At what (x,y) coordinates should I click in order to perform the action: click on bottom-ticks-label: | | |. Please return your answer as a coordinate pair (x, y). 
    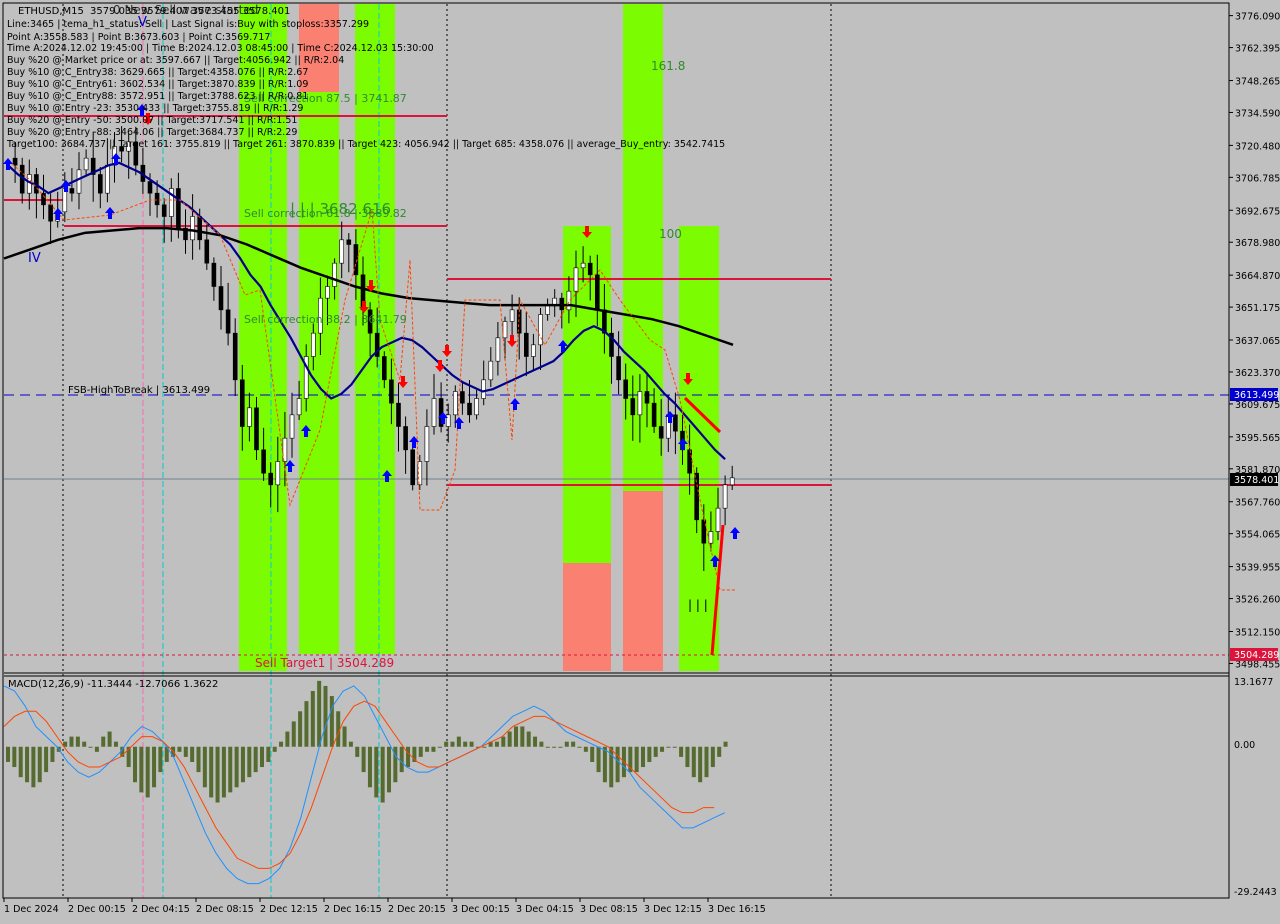
    Looking at the image, I should click on (698, 605).